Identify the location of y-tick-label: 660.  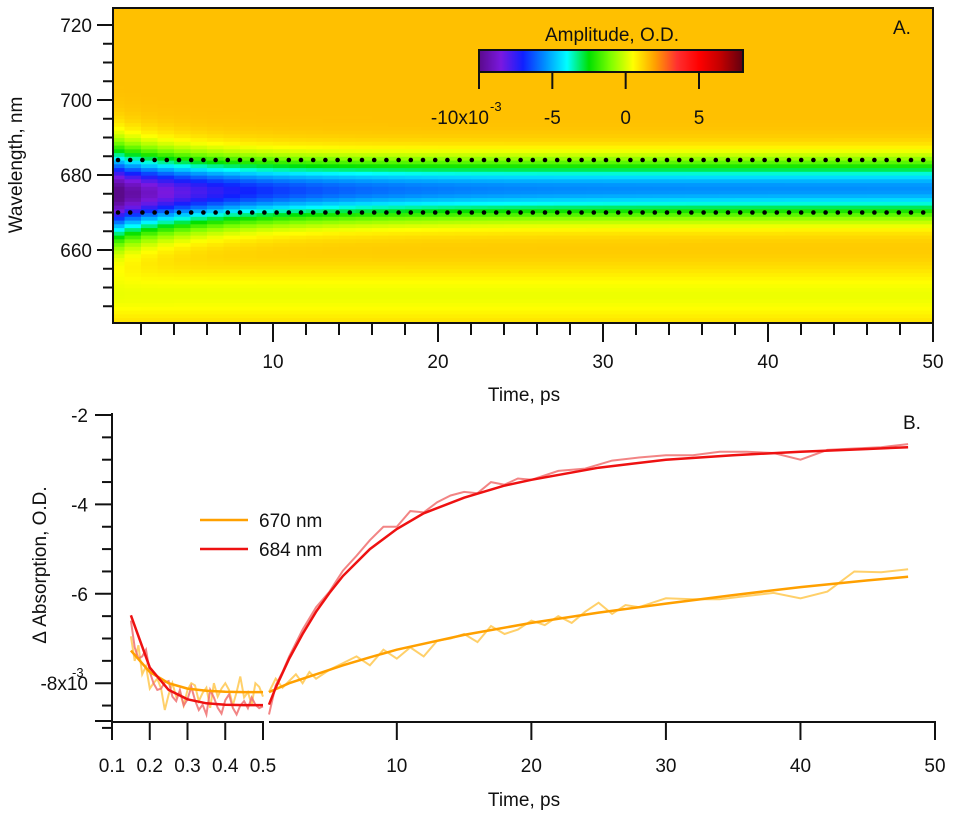
(76, 251).